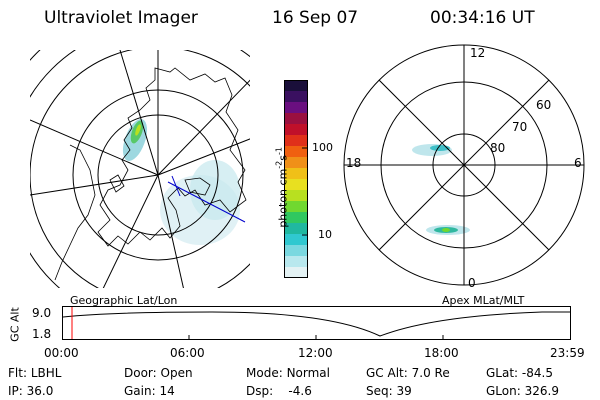 The width and height of the screenshot is (600, 400). I want to click on intensity-colorbar, so click(296, 179).